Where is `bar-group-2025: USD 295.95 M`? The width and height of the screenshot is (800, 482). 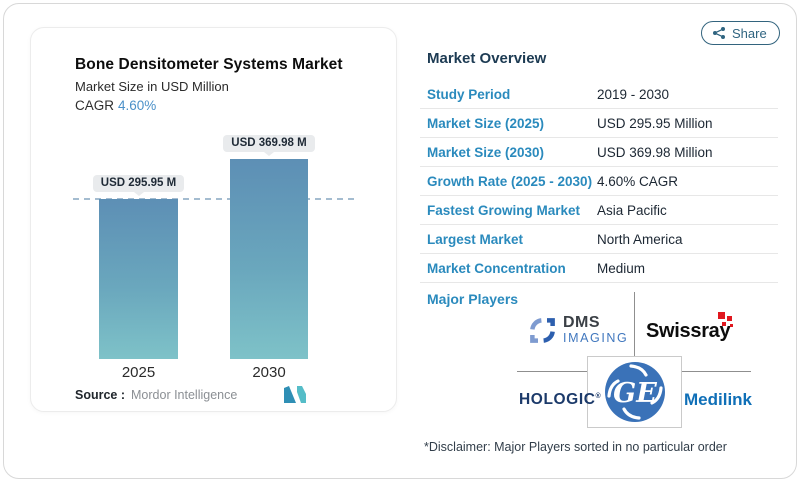 bar-group-2025: USD 295.95 M is located at coordinates (138, 267).